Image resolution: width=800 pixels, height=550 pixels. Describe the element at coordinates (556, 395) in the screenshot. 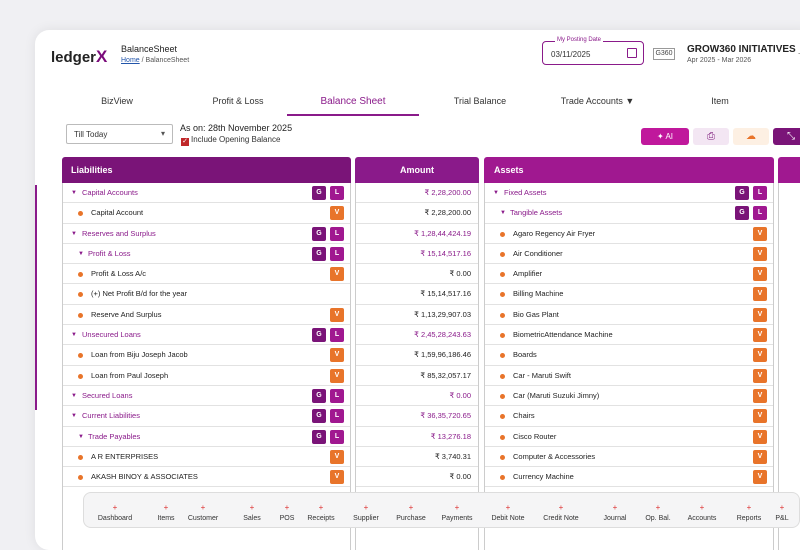

I see `row-label: Car (Maruti Suzuki Jimny)` at that location.